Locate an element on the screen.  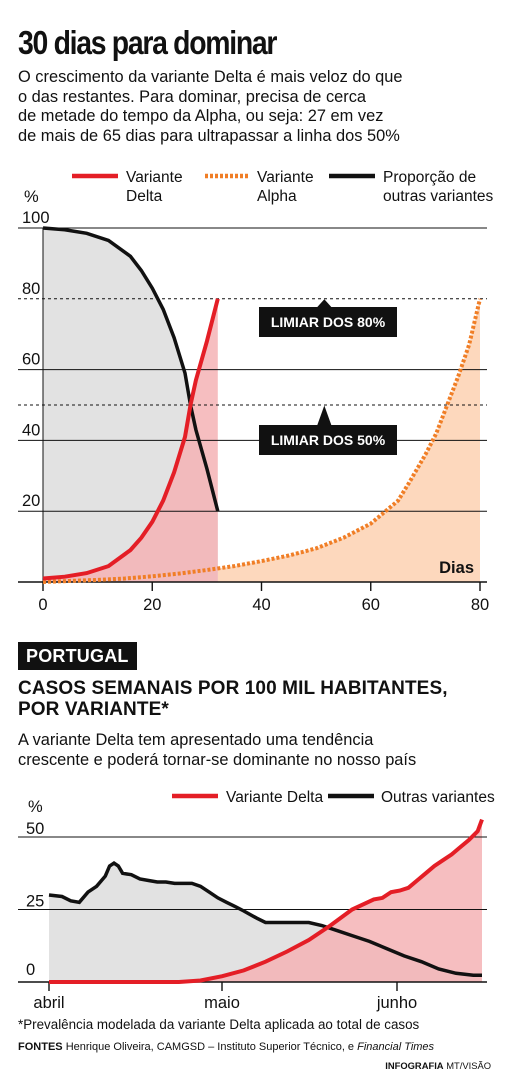
x-tick-label: abril is located at coordinates (48, 1003).